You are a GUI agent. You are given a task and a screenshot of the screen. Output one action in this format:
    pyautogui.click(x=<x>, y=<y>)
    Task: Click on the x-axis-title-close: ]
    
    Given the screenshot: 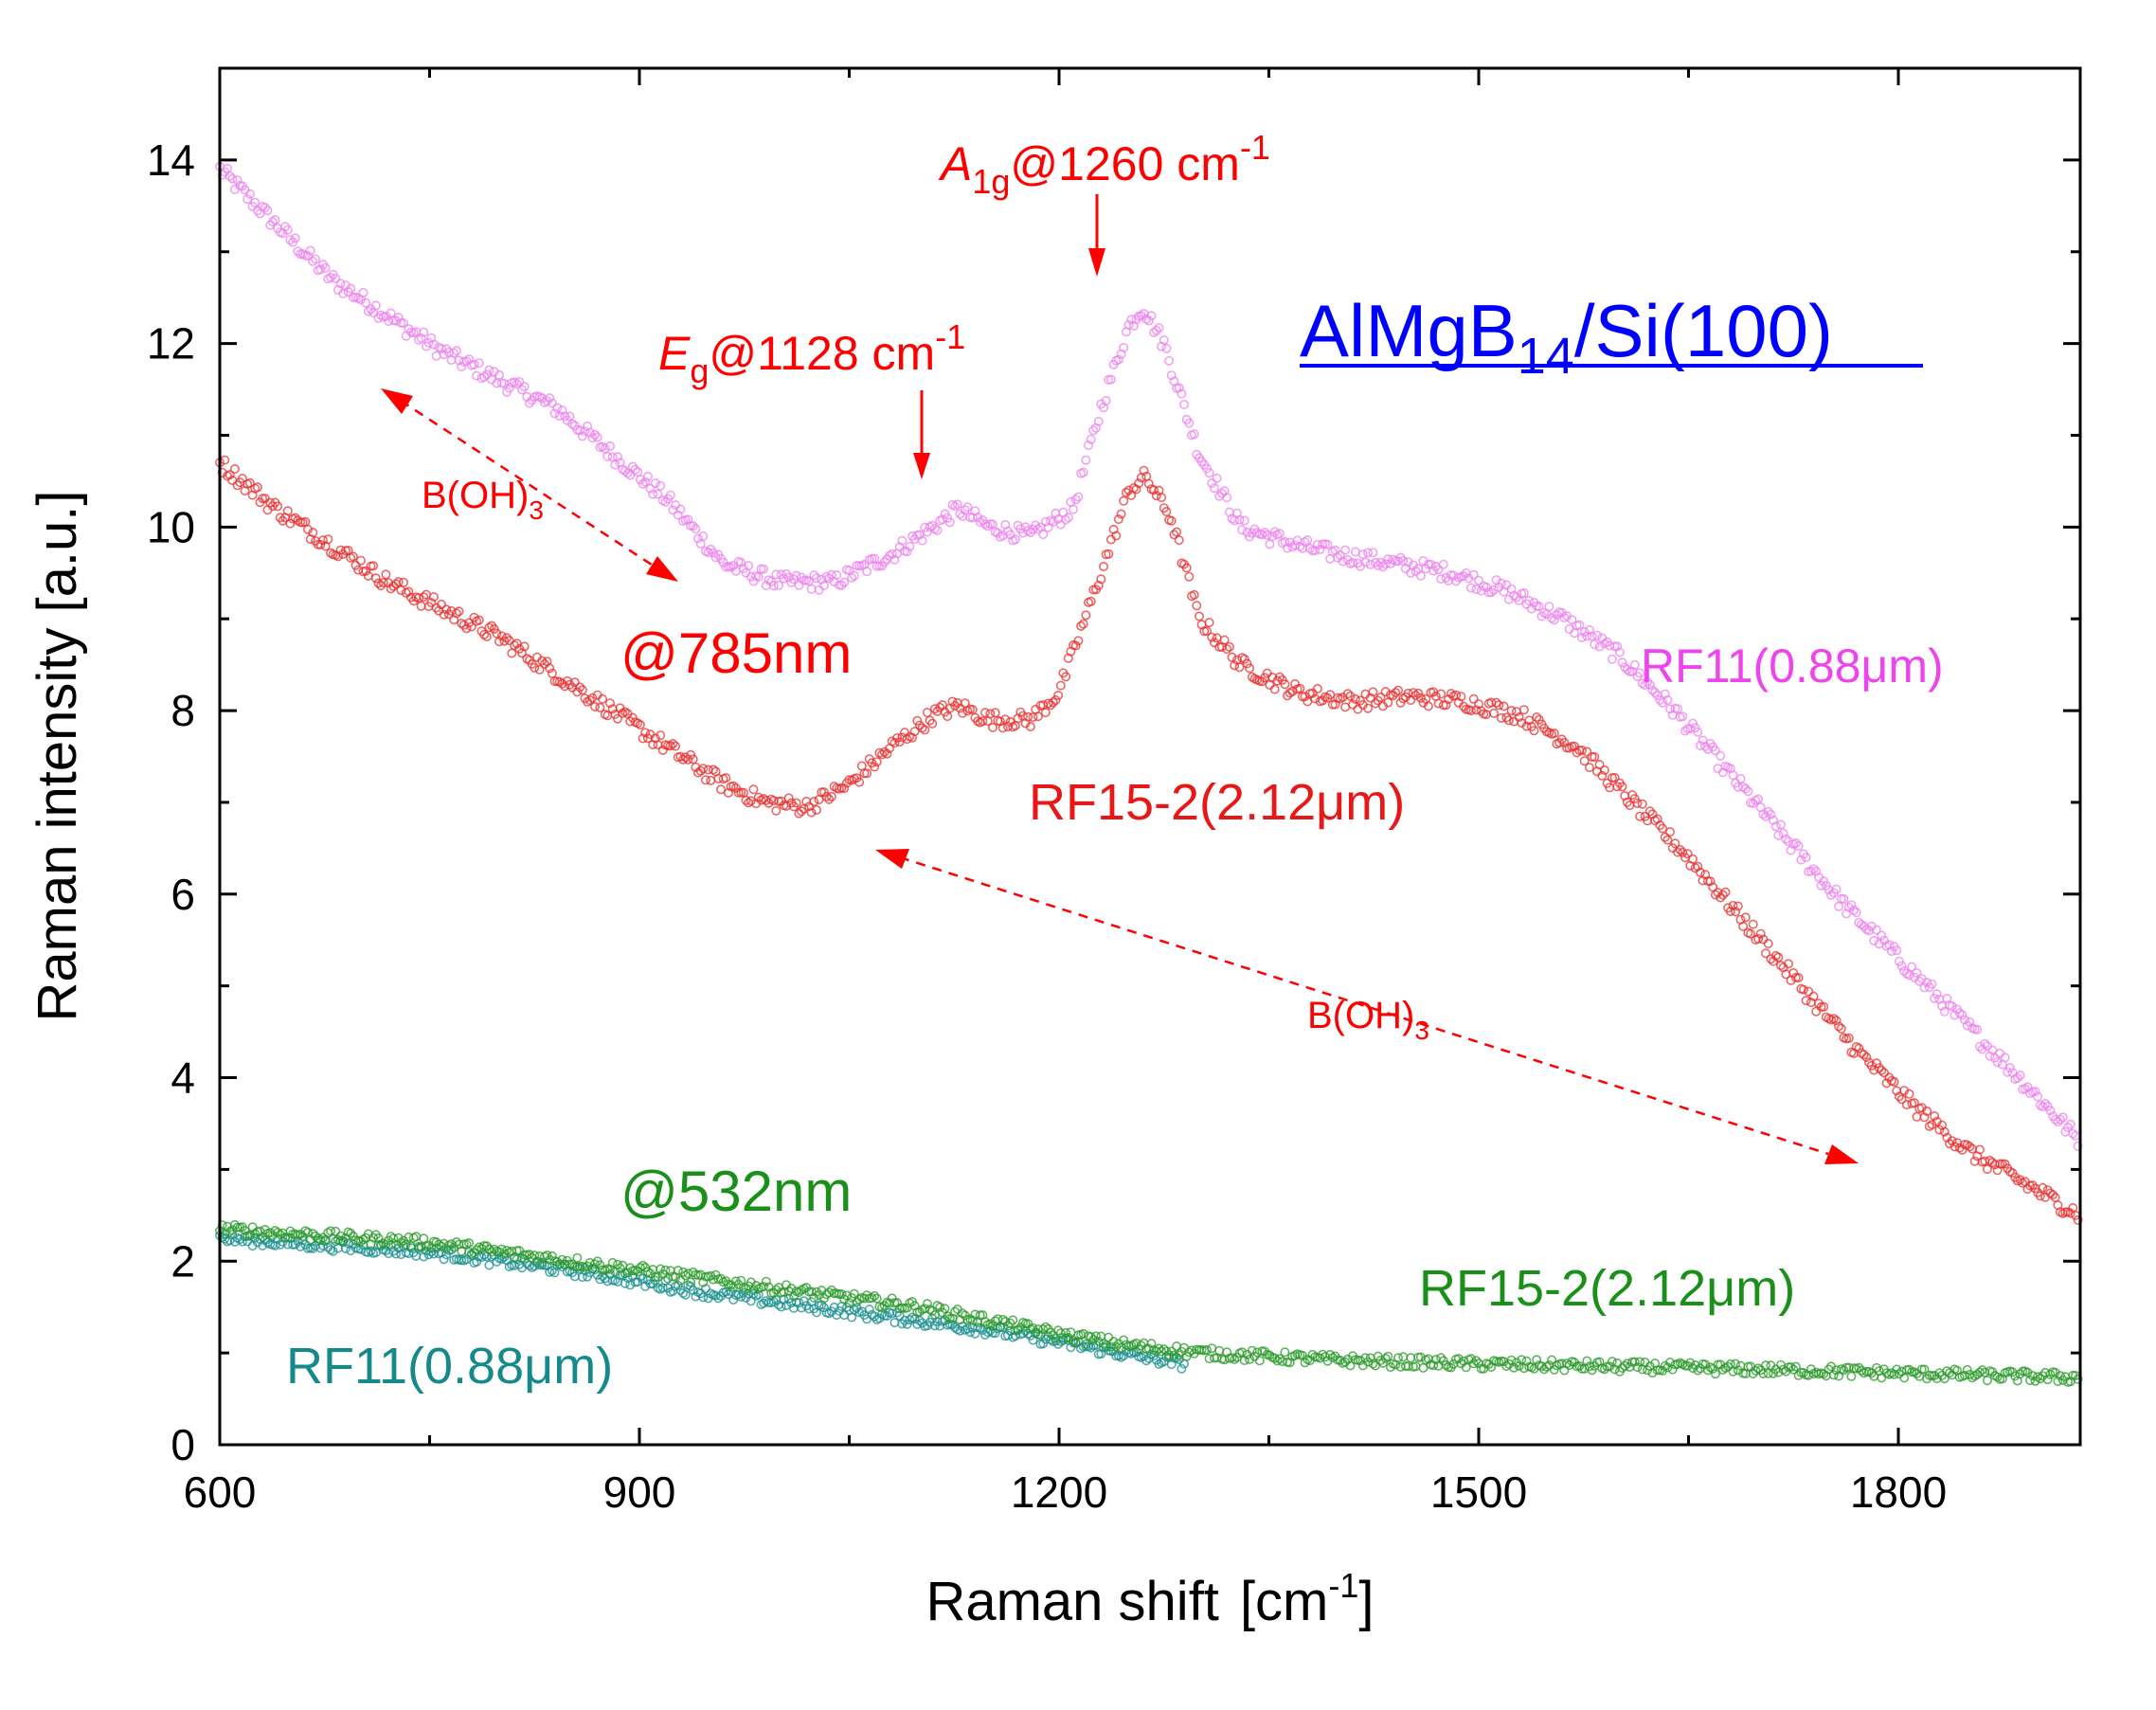 What is the action you would take?
    pyautogui.click(x=1366, y=1601)
    